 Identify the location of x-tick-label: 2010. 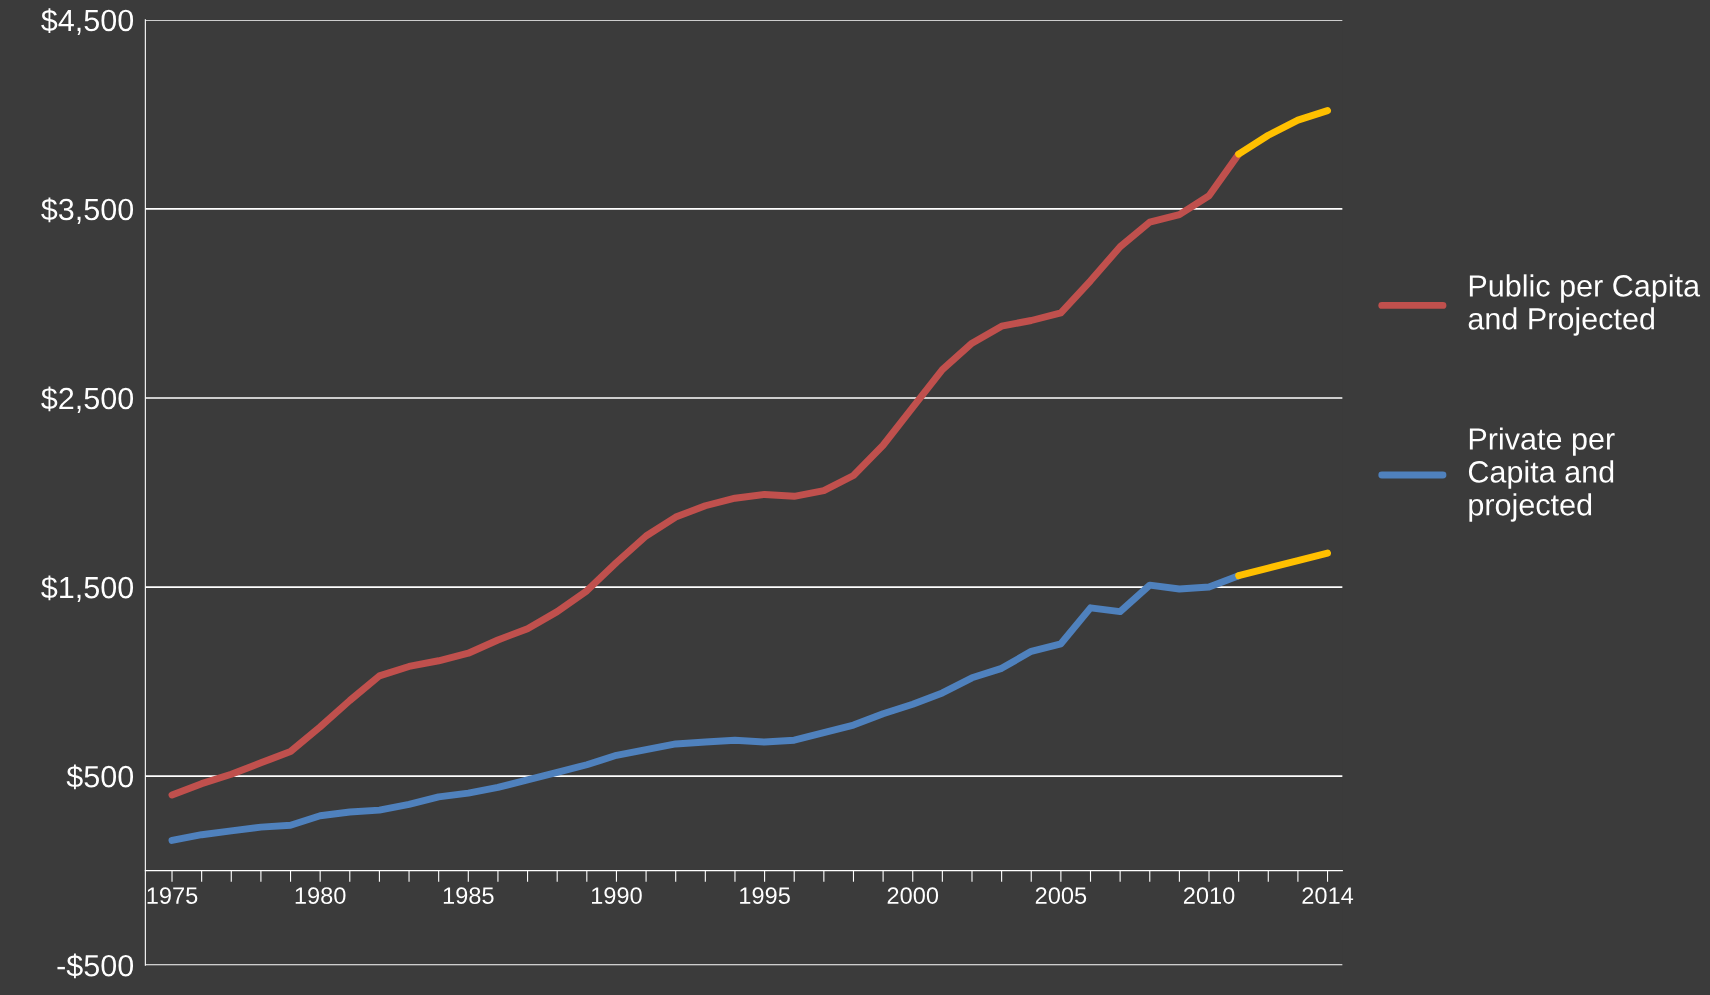
(1209, 895).